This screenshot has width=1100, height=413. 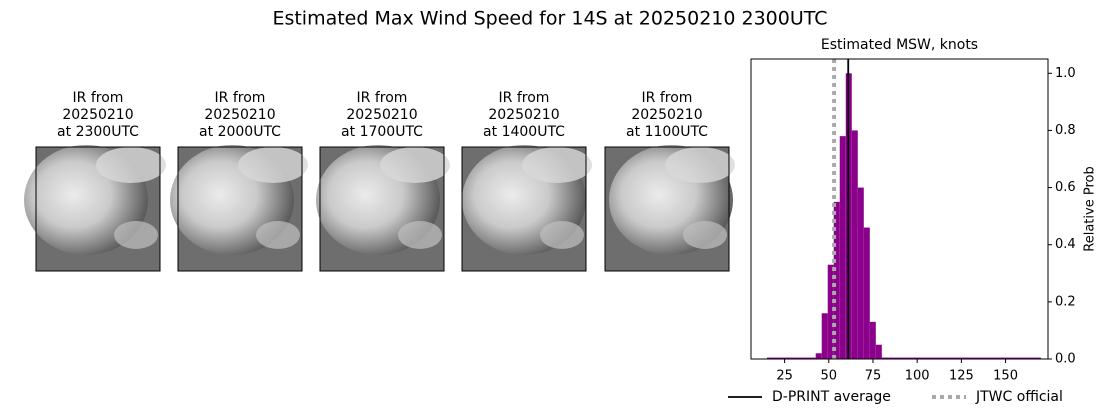 What do you see at coordinates (382, 132) in the screenshot?
I see `panel-title: at 1700UTC` at bounding box center [382, 132].